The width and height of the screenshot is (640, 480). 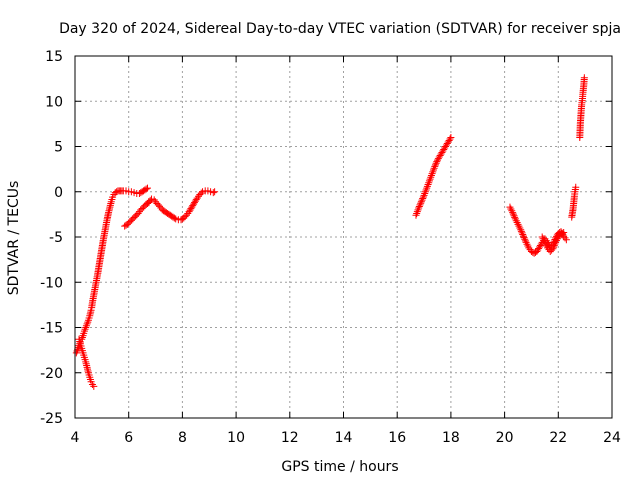 What do you see at coordinates (236, 438) in the screenshot?
I see `x-tick-label: 10` at bounding box center [236, 438].